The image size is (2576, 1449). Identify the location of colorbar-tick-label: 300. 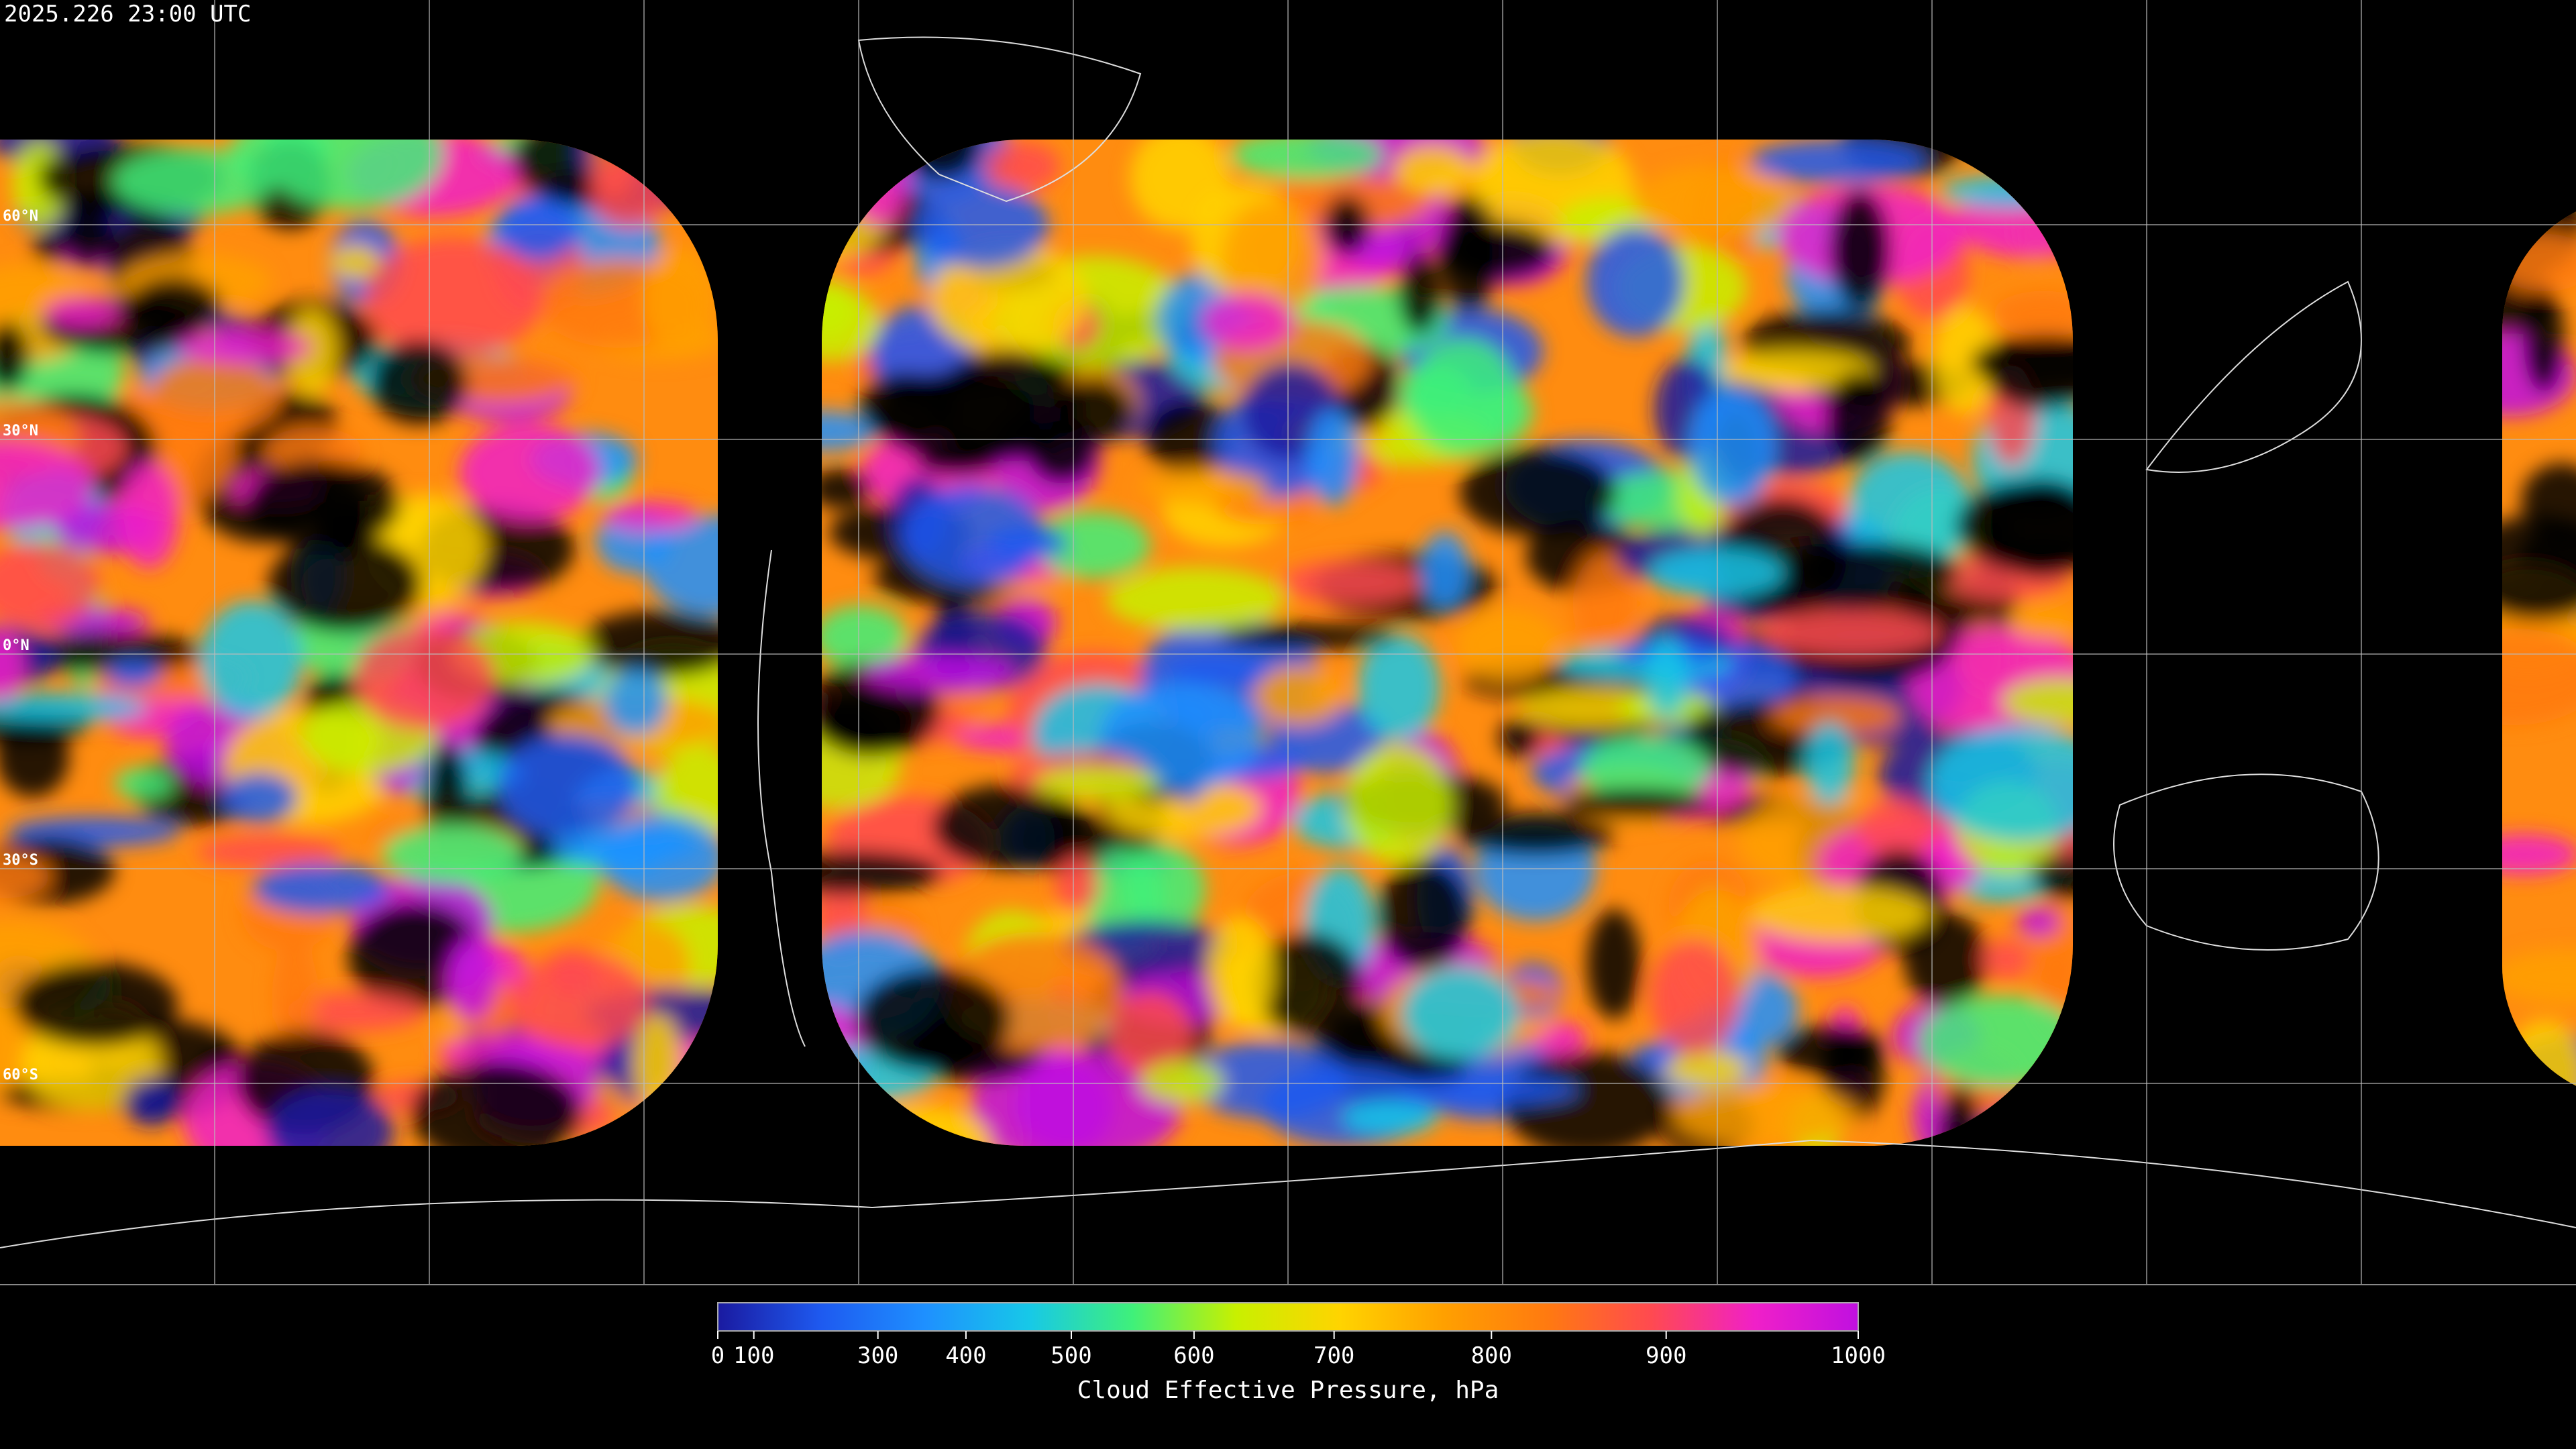
(877, 1355).